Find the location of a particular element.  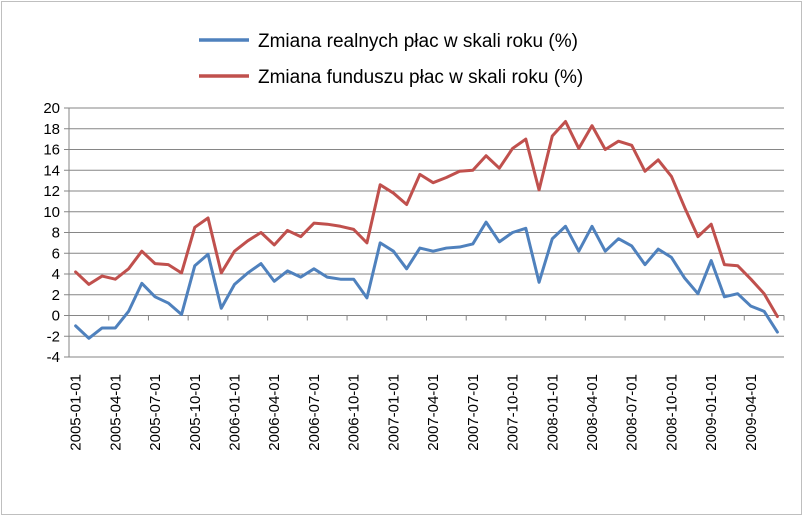

x-tick-label: 2008-01-01 is located at coordinates (552, 412).